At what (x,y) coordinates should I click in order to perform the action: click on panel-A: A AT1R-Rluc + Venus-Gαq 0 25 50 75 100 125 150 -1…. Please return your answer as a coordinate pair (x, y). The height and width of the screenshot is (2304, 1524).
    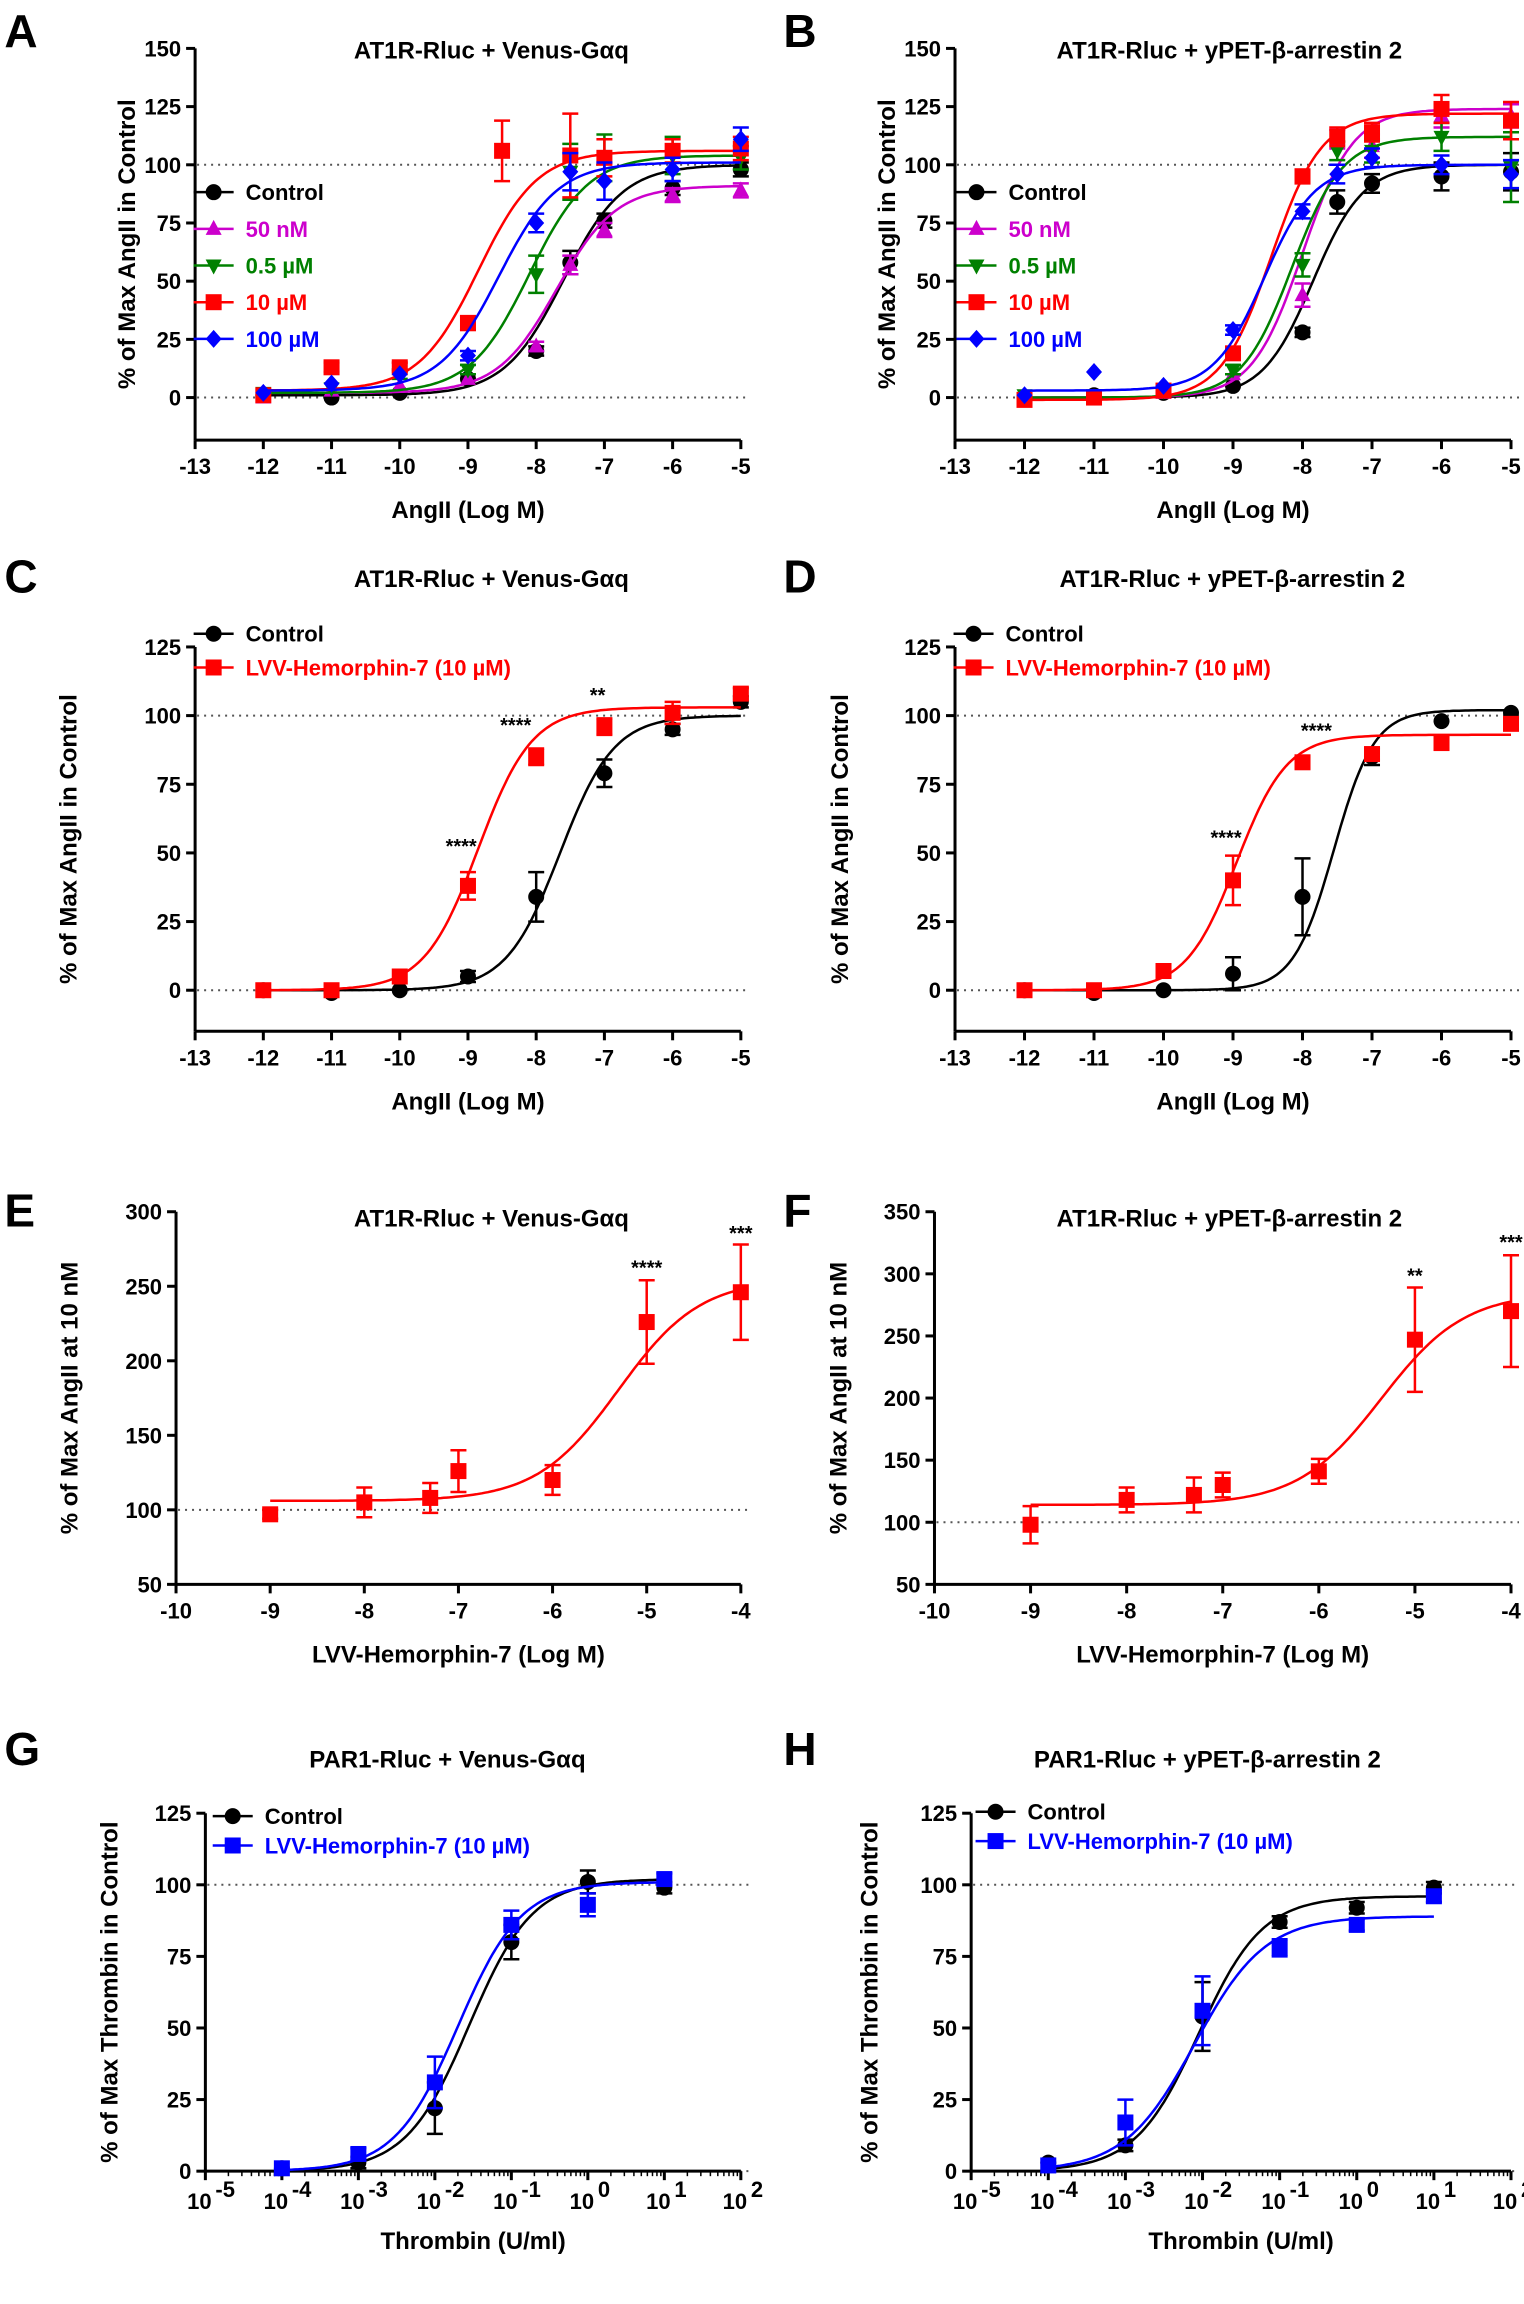
    Looking at the image, I should click on (377, 264).